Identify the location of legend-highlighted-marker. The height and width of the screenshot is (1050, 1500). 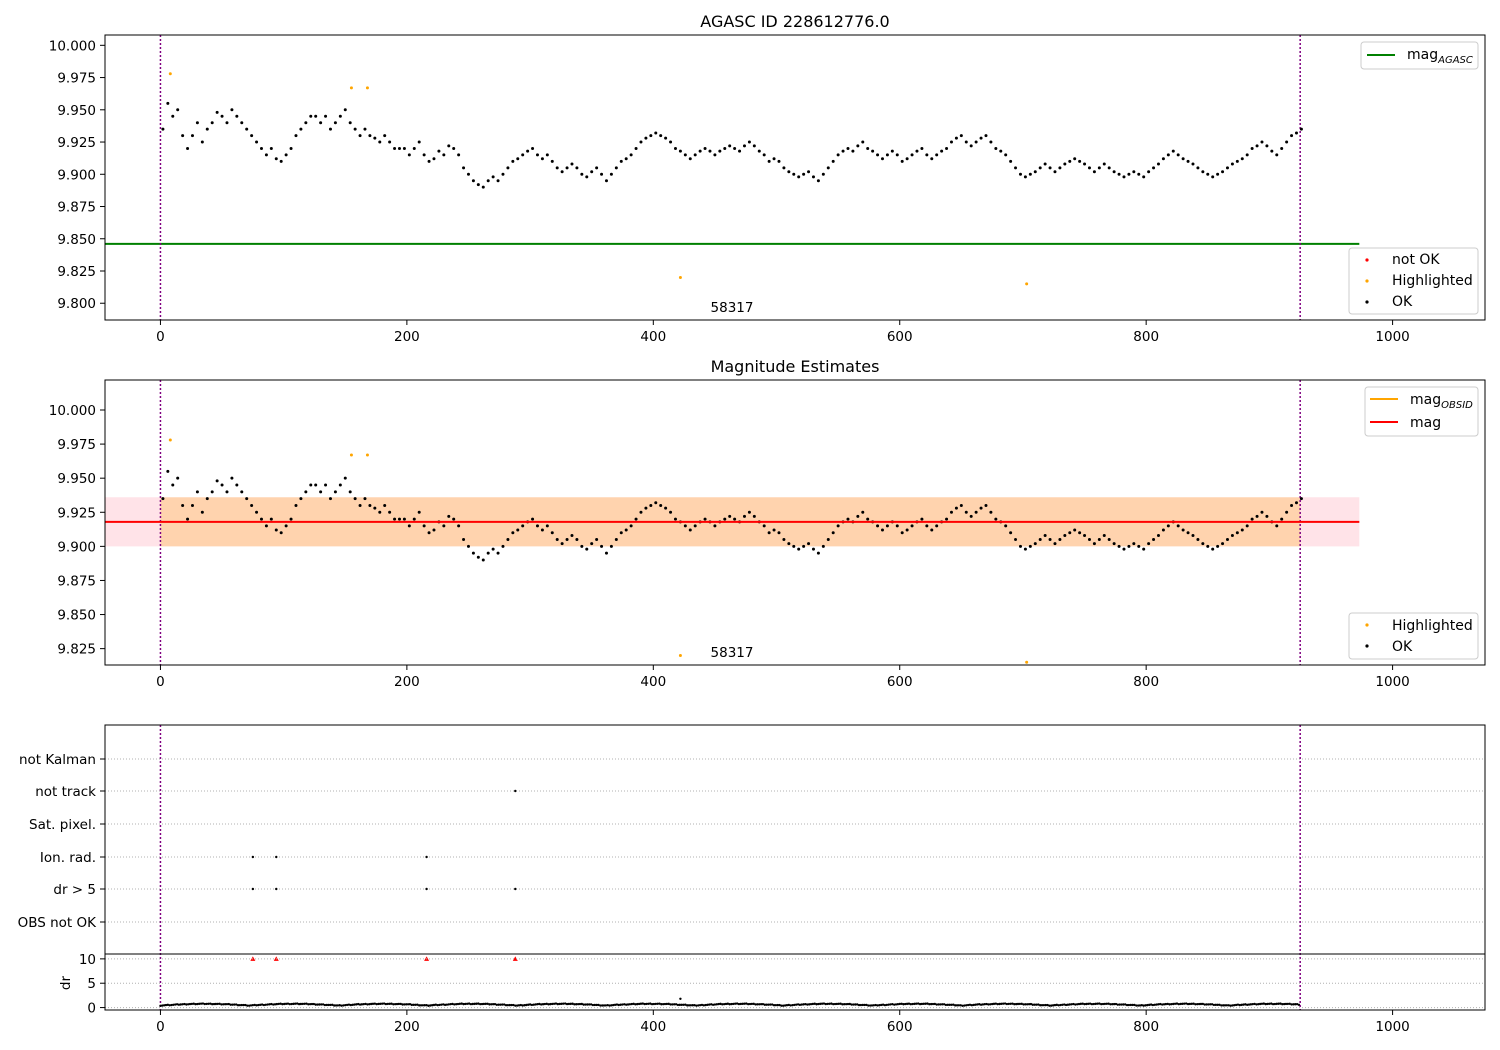
(1367, 625).